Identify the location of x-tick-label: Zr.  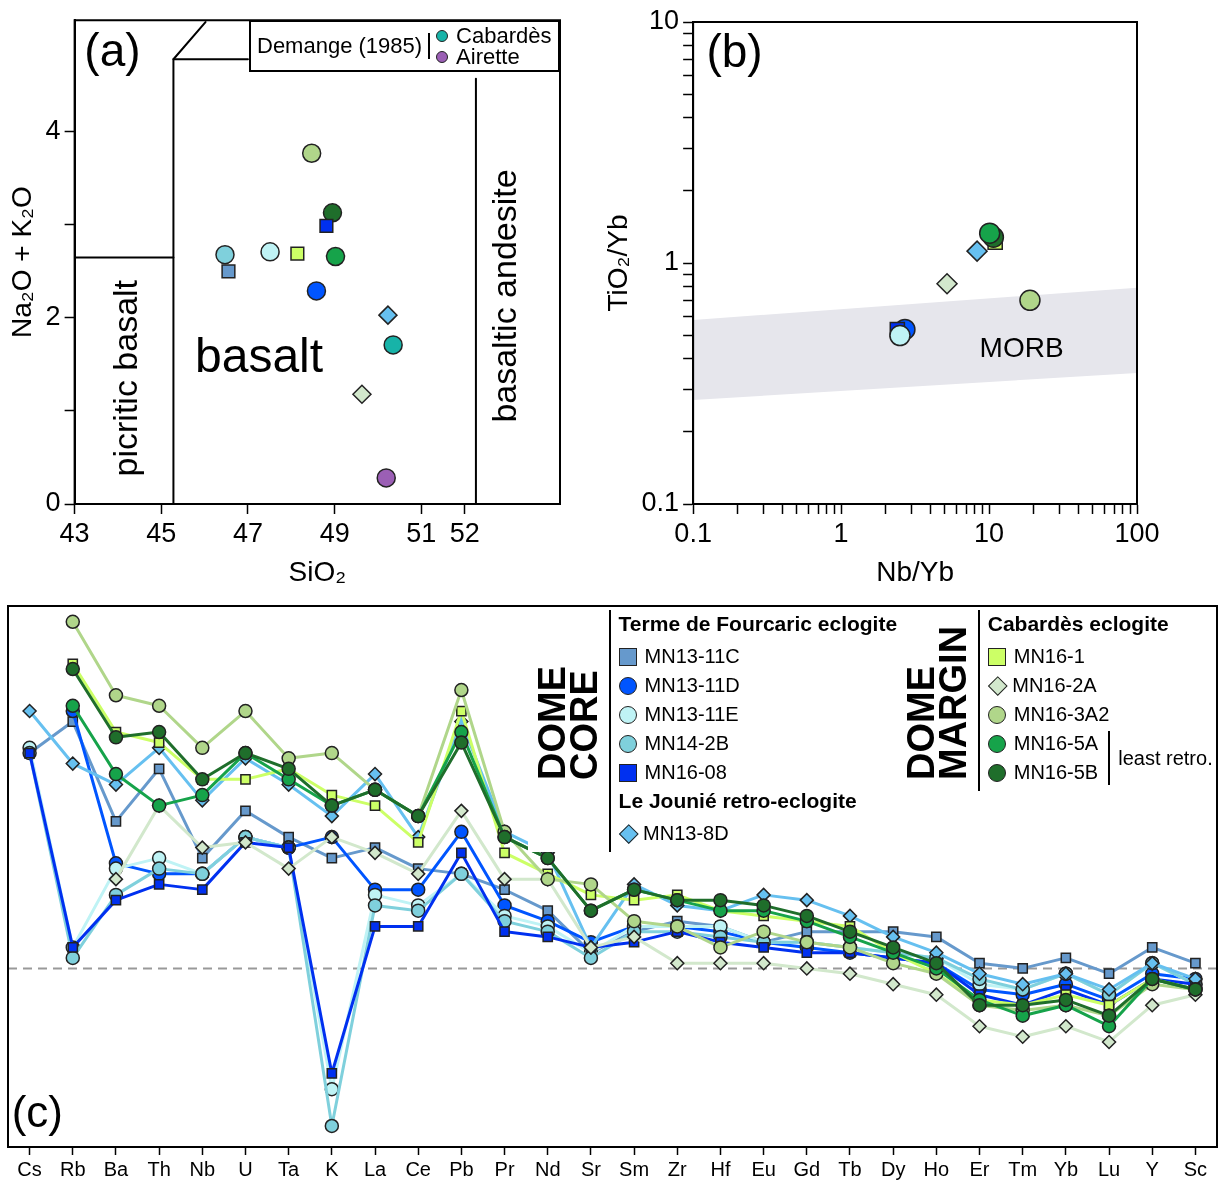
(677, 1168).